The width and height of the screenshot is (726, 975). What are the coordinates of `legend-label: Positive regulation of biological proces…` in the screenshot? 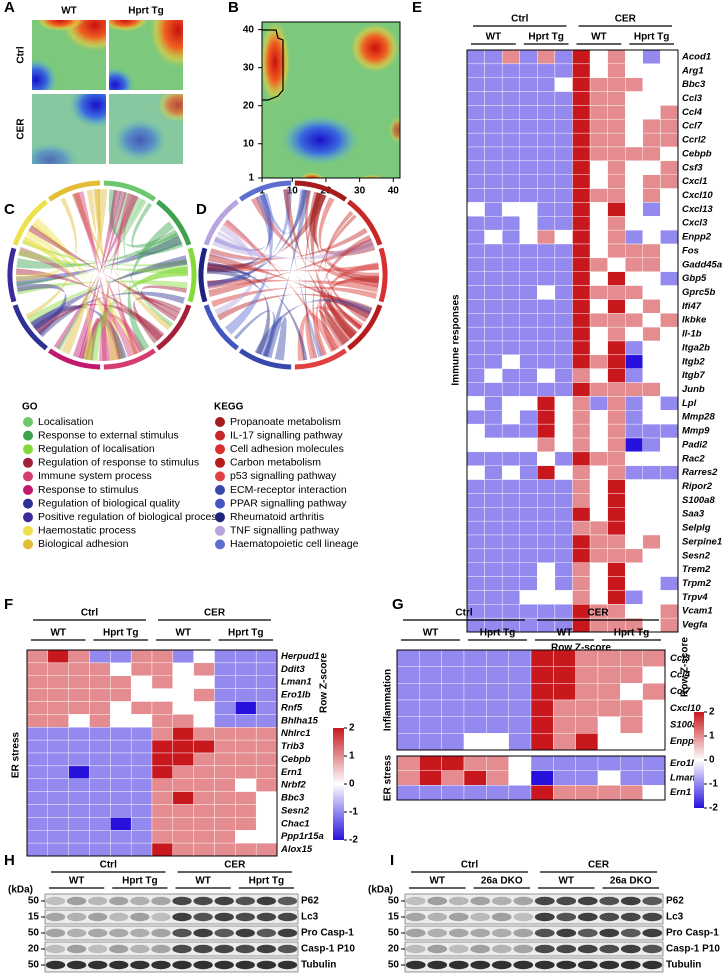 It's located at (130, 517).